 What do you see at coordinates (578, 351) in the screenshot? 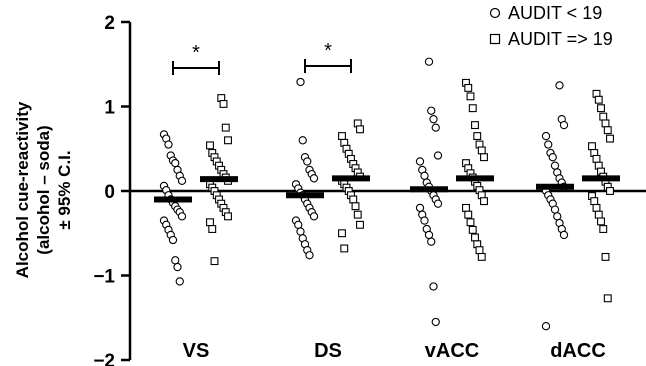
I see `category-label: dACC` at bounding box center [578, 351].